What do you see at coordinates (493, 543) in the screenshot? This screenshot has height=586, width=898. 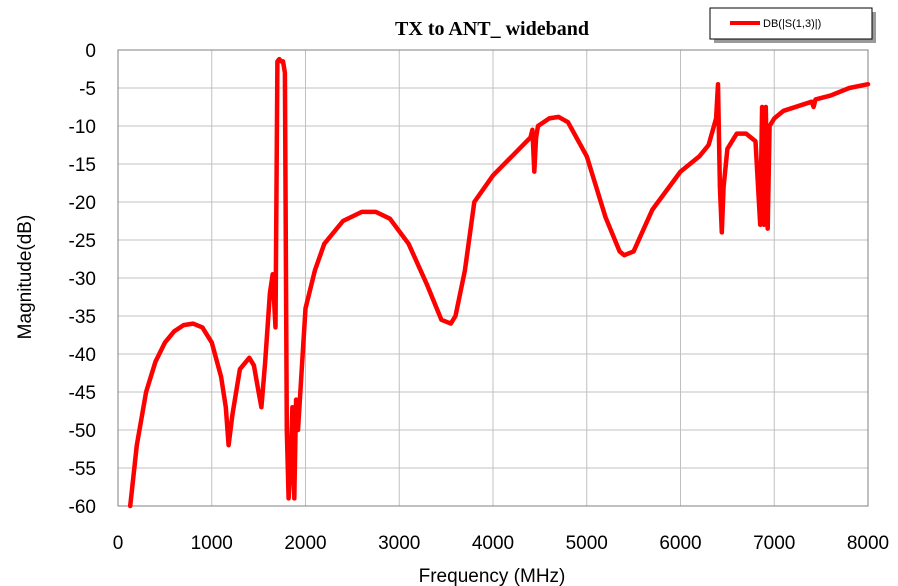 I see `x-tick-label: 4000` at bounding box center [493, 543].